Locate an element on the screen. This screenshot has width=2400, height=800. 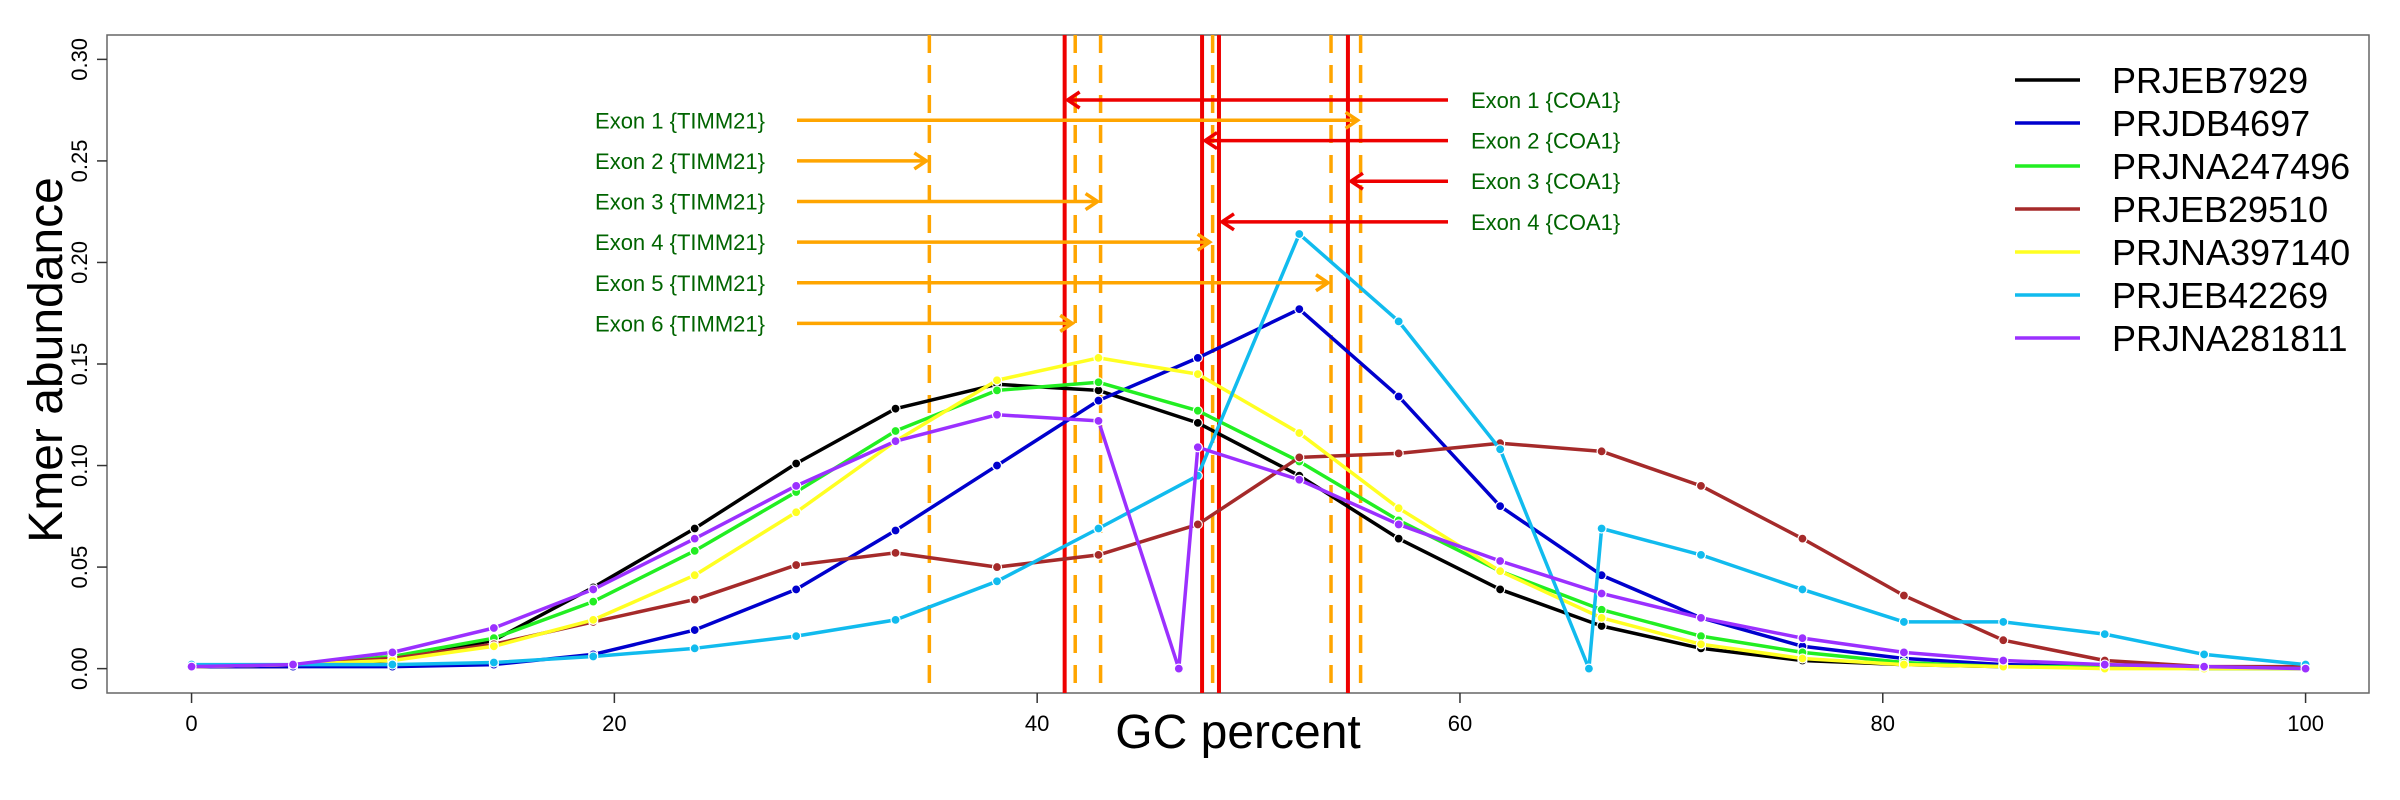
y-axis-title: Kmer abundance is located at coordinates (46, 360).